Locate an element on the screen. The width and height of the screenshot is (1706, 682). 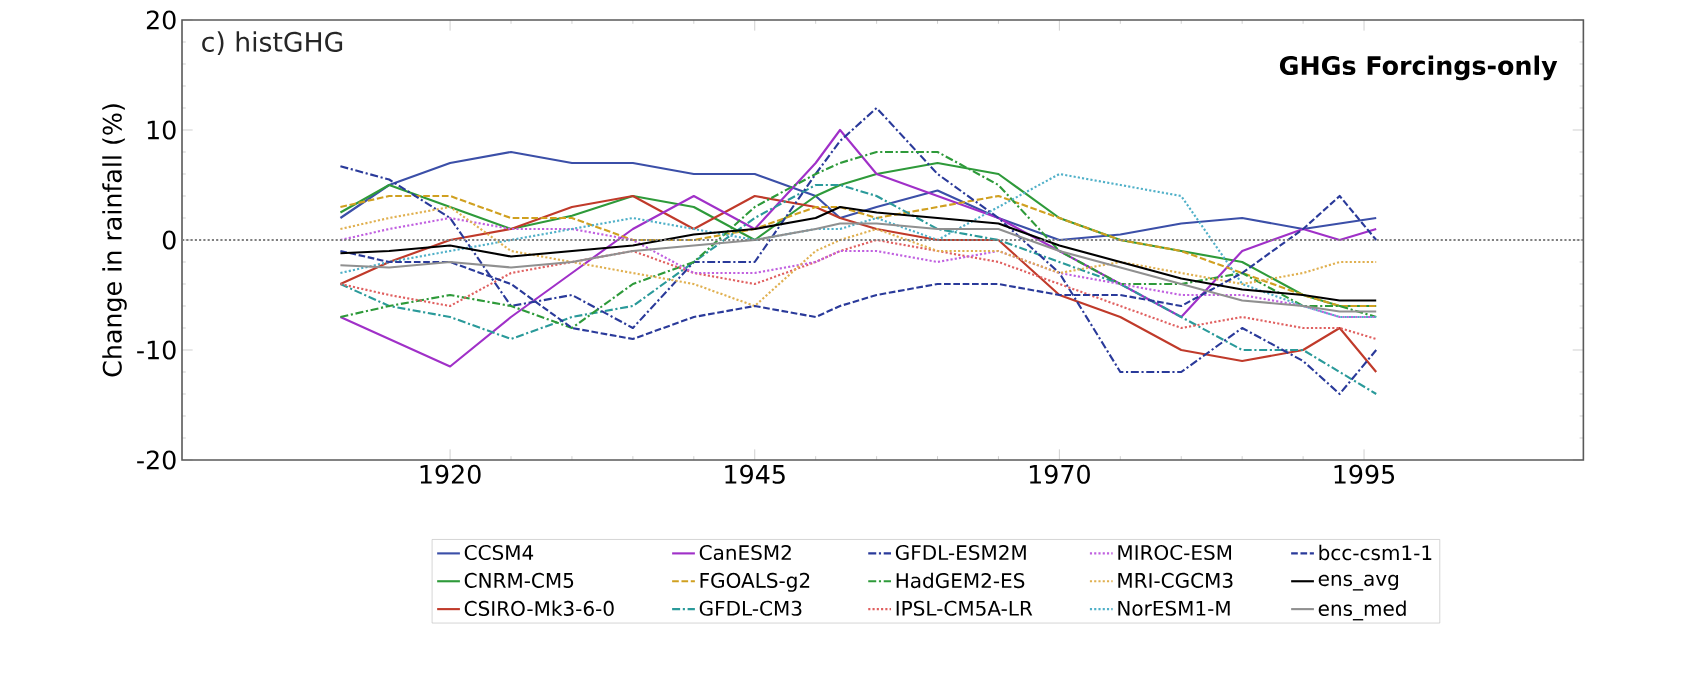
legend-label: MRI-CGCM3 is located at coordinates (1175, 580).